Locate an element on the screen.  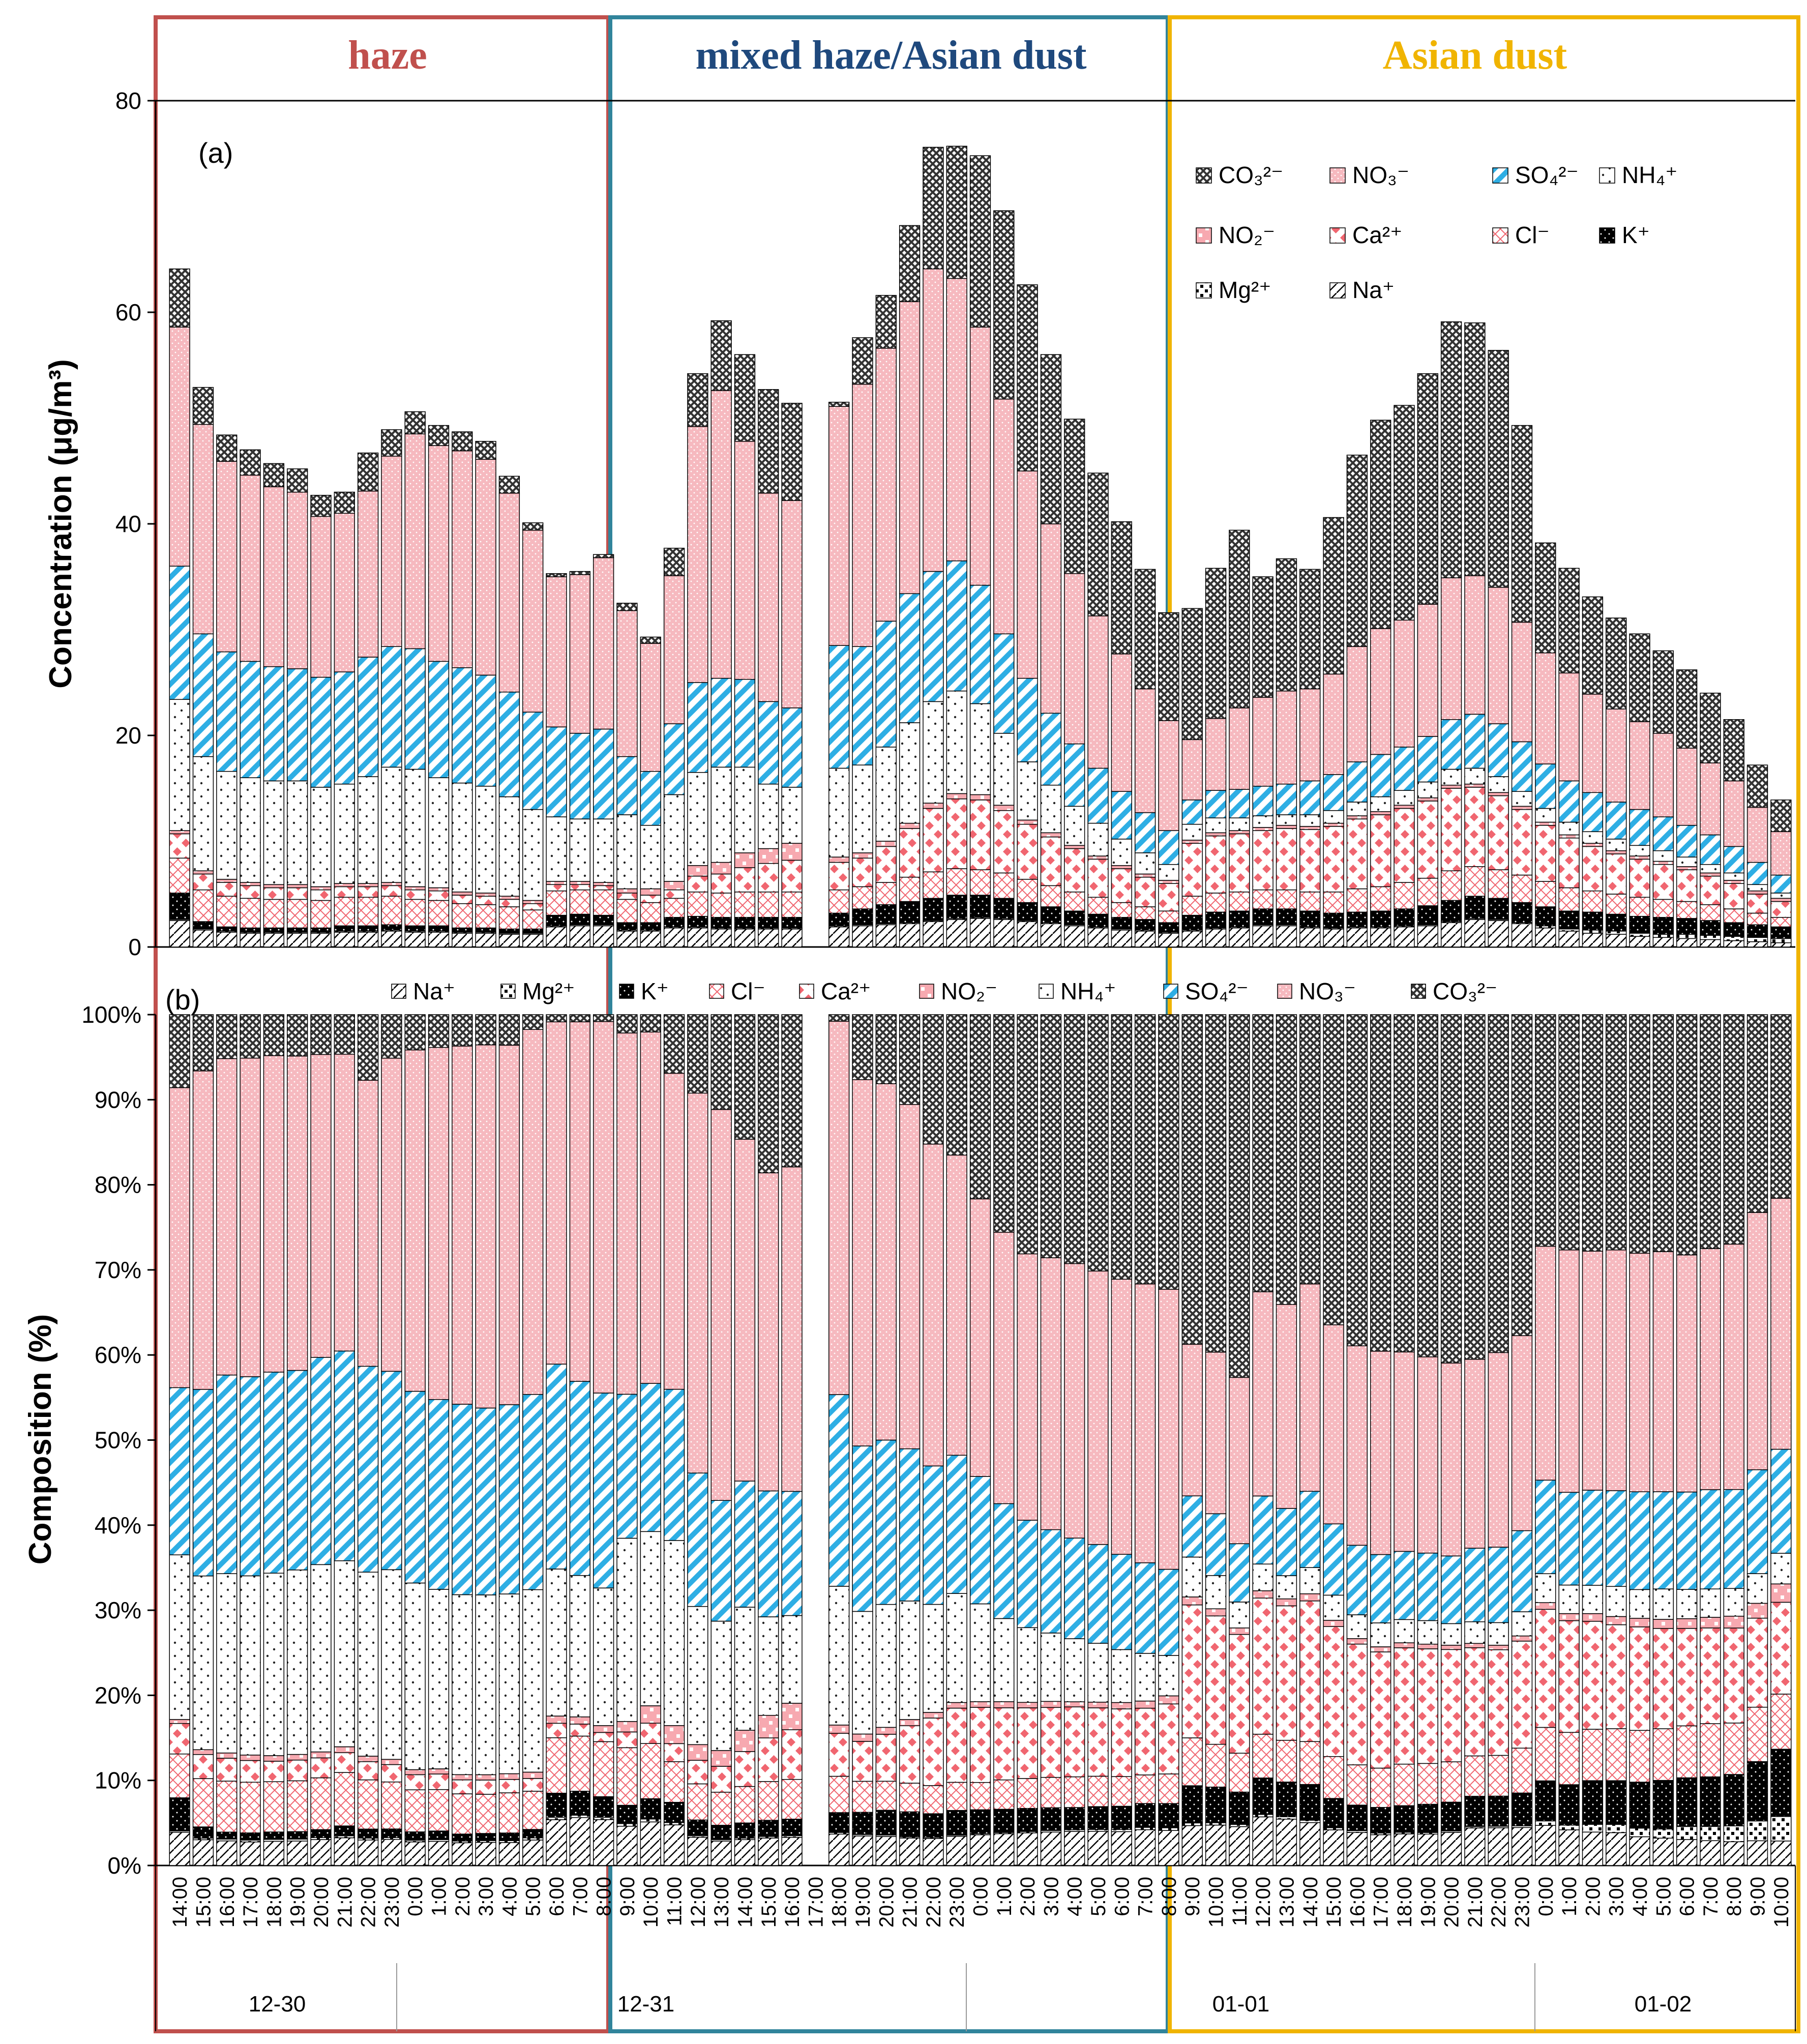
panel-b-xtick-label: 8:00 is located at coordinates (1734, 1897).